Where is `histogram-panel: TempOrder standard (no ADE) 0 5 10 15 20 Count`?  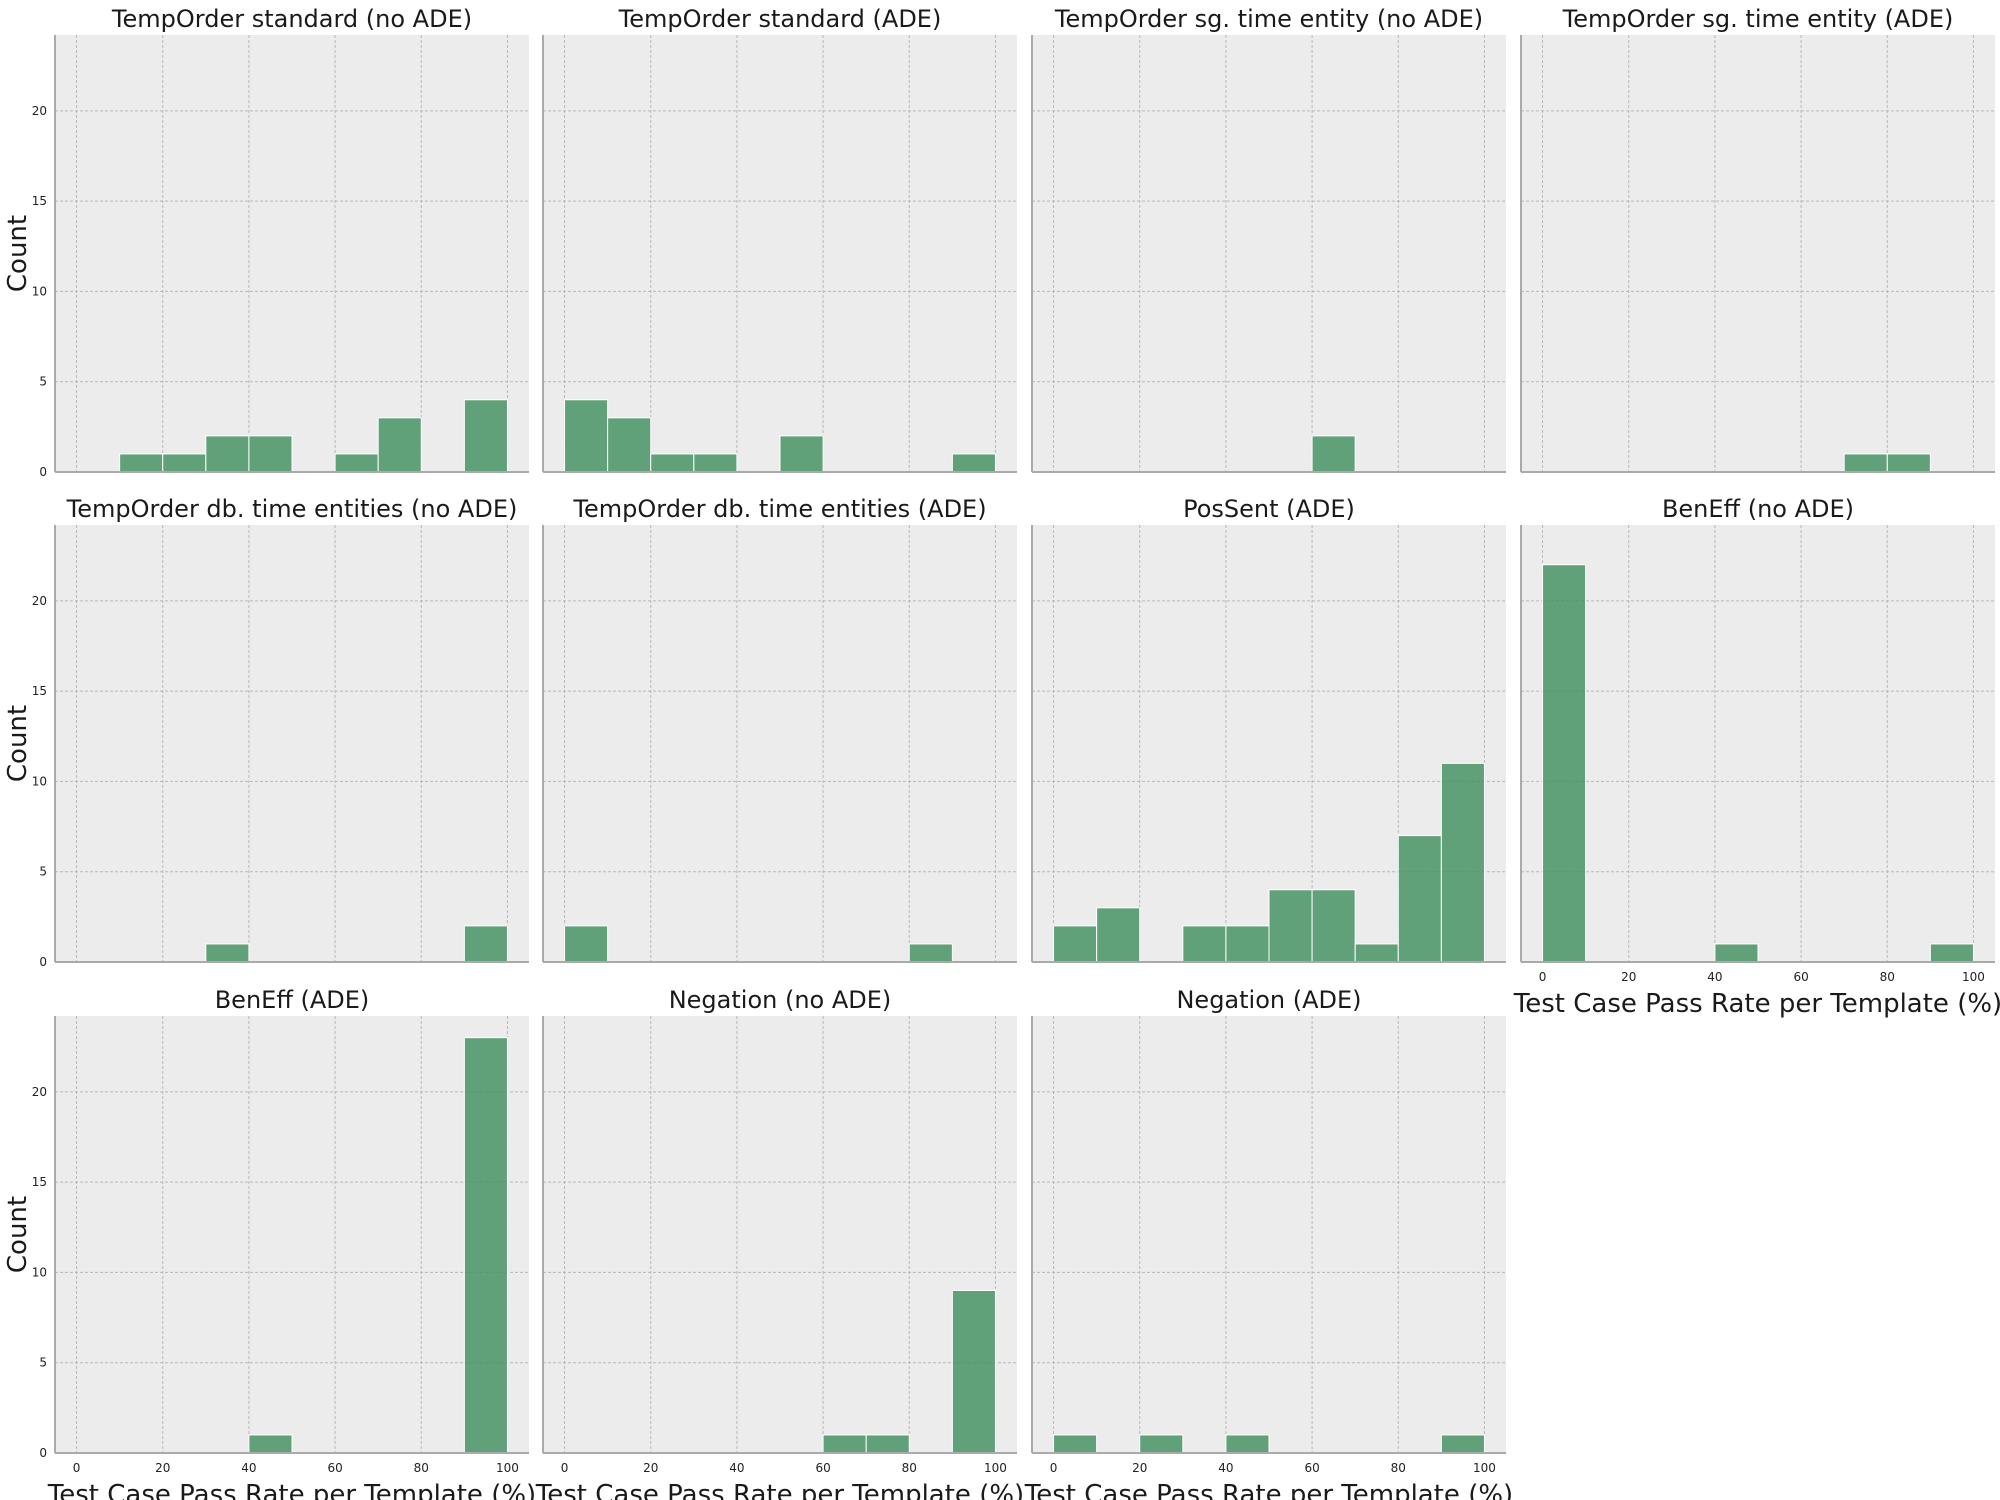 histogram-panel: TempOrder standard (no ADE) 0 5 10 15 20 Count is located at coordinates (266, 242).